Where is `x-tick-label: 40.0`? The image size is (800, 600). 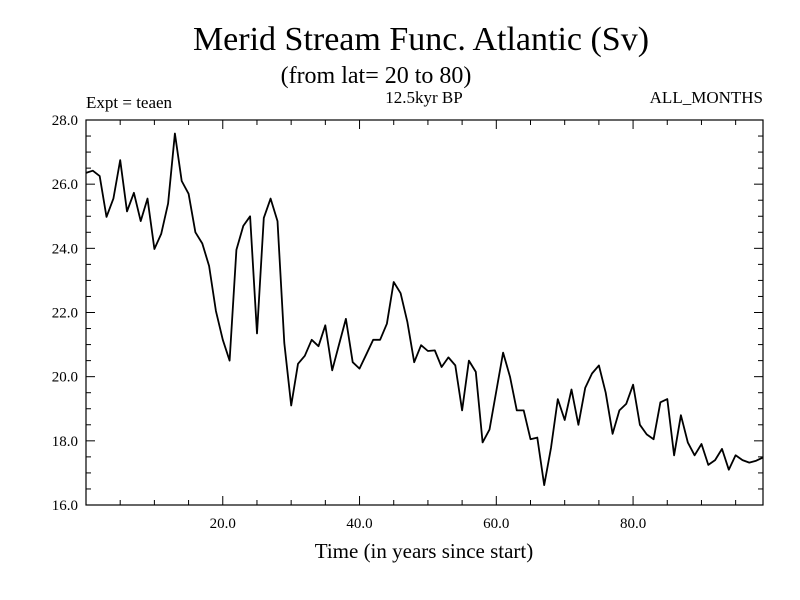 x-tick-label: 40.0 is located at coordinates (359, 524).